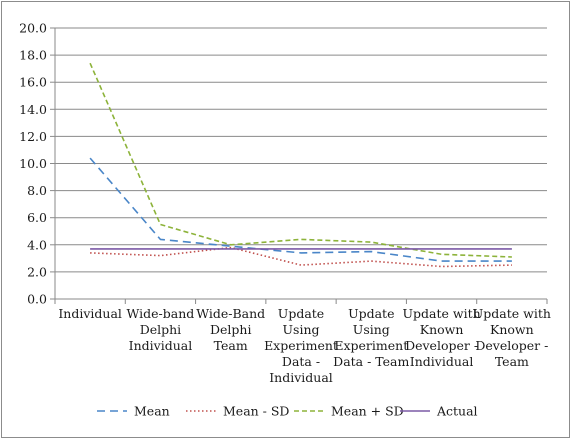 This screenshot has width=573, height=441. Describe the element at coordinates (33, 109) in the screenshot. I see `y-tick-label: 14.0` at that location.